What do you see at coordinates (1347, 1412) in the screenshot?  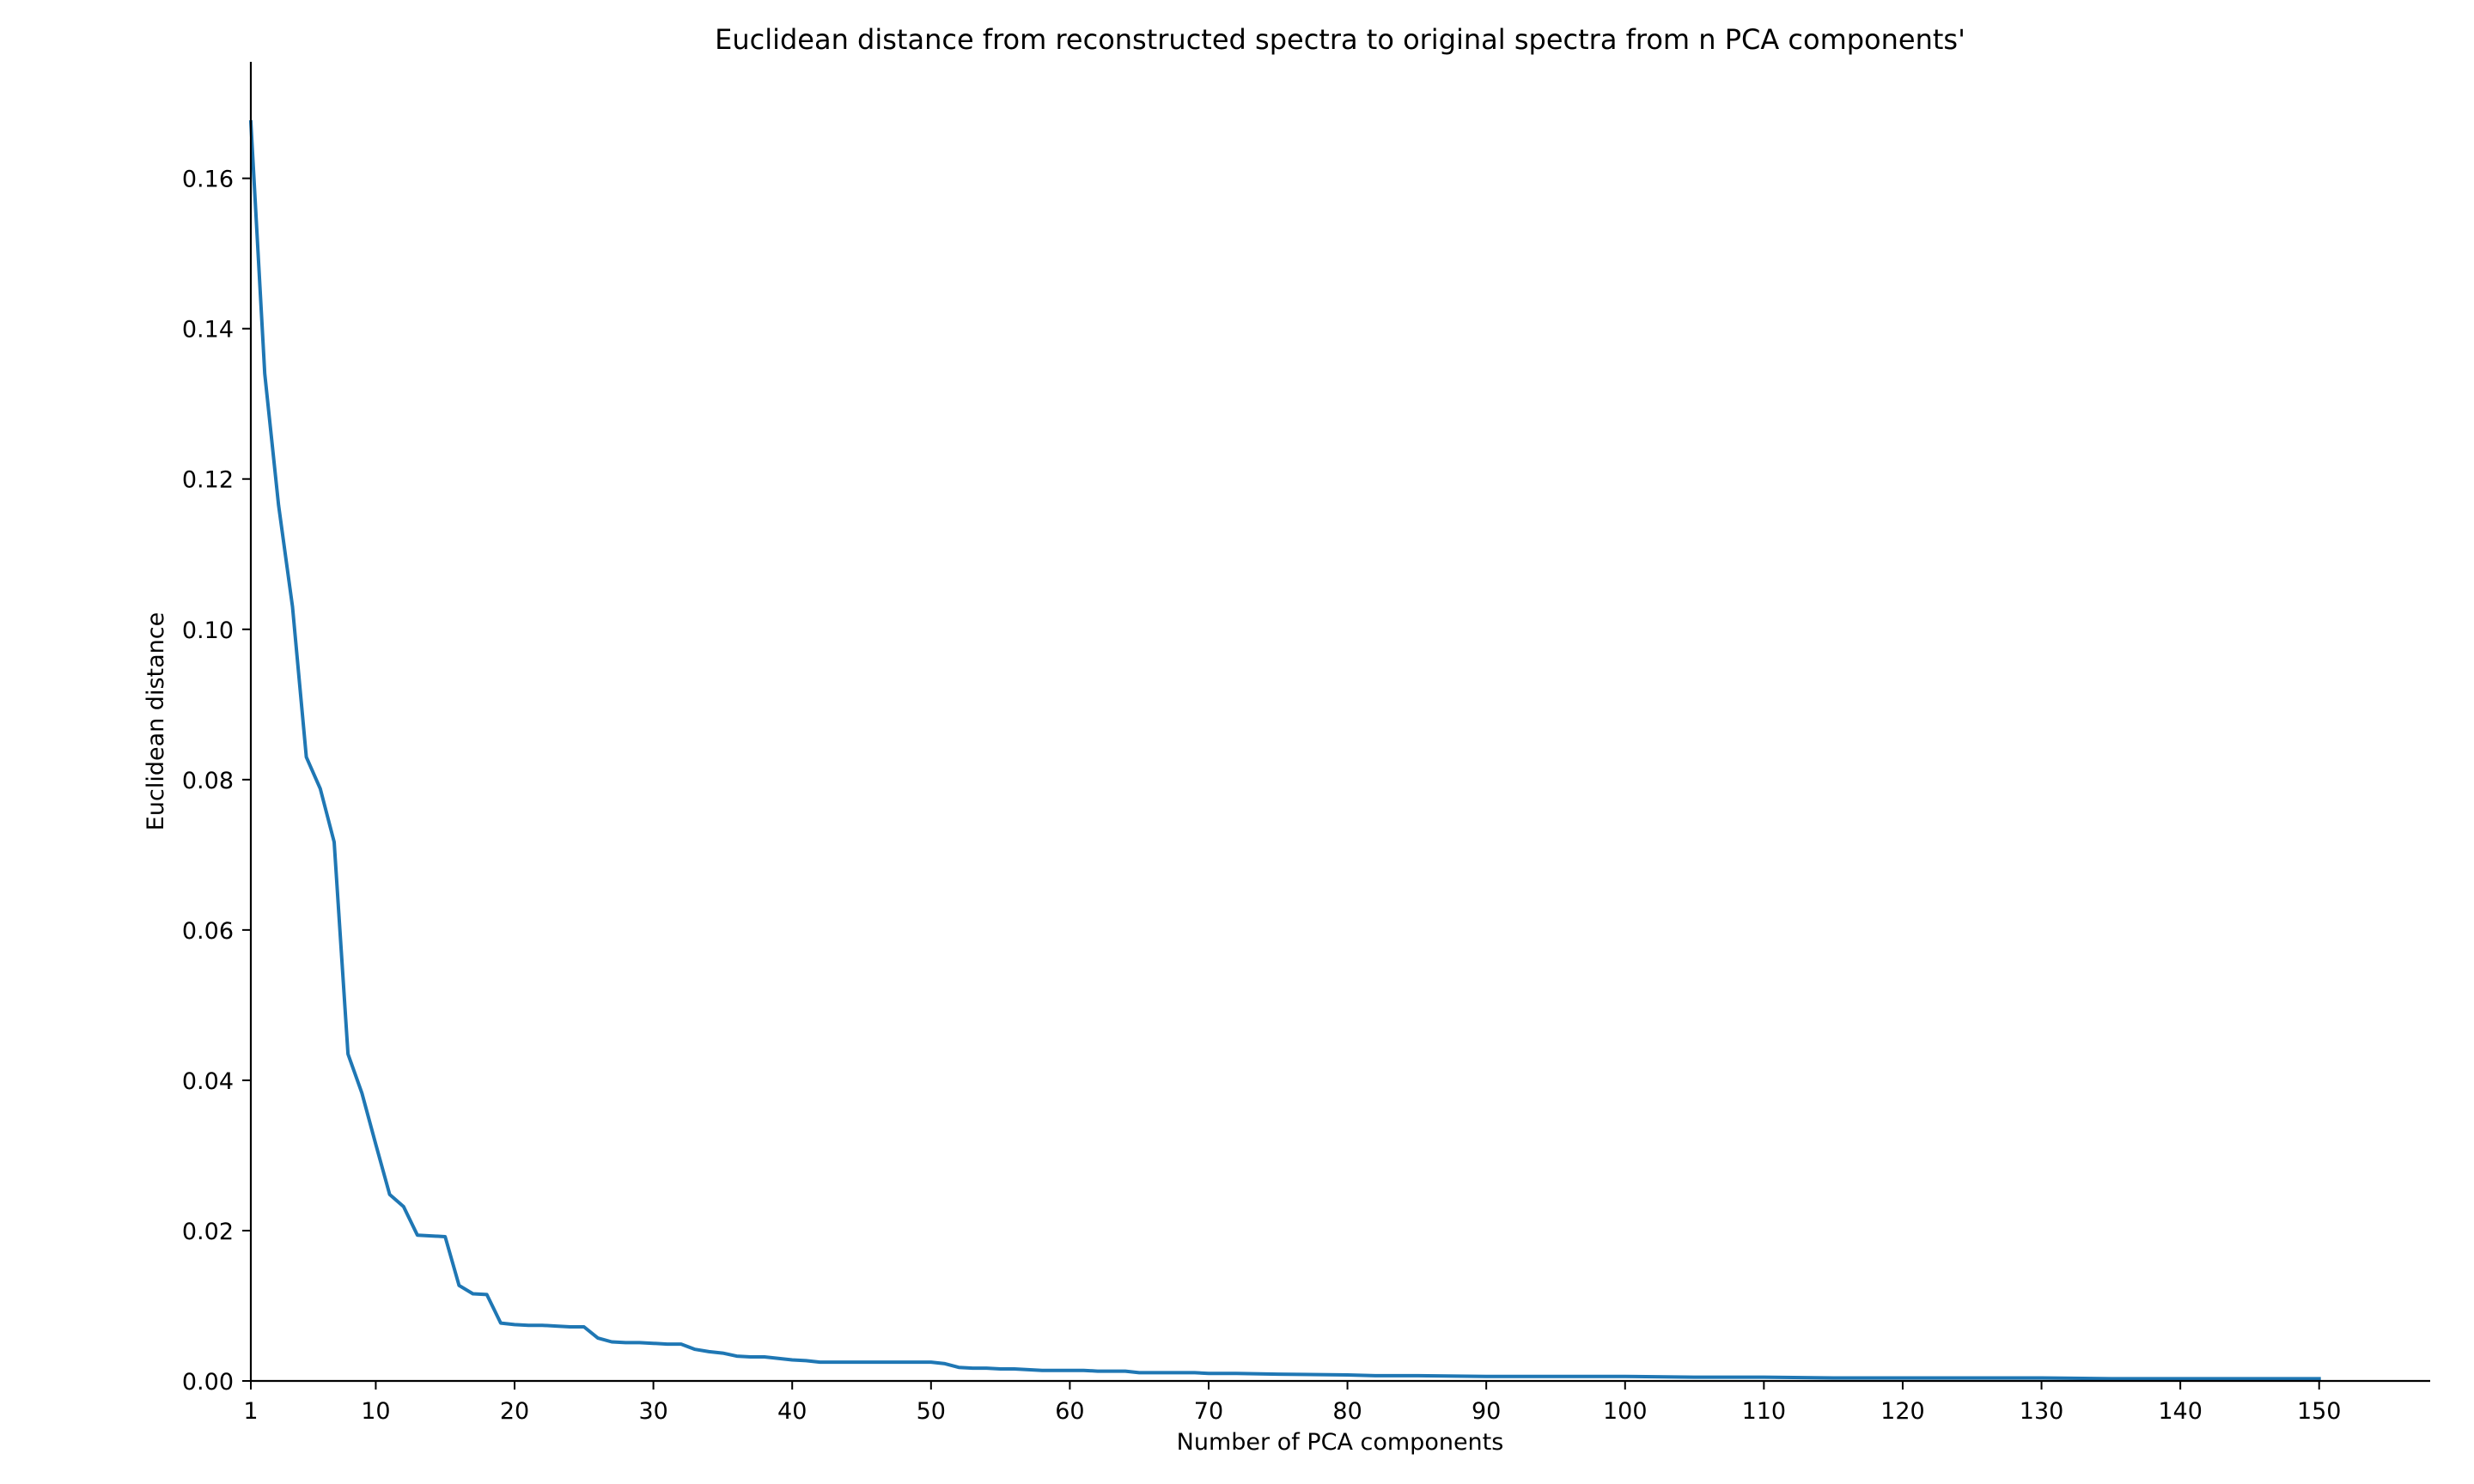 I see `x-tick-label: 80` at bounding box center [1347, 1412].